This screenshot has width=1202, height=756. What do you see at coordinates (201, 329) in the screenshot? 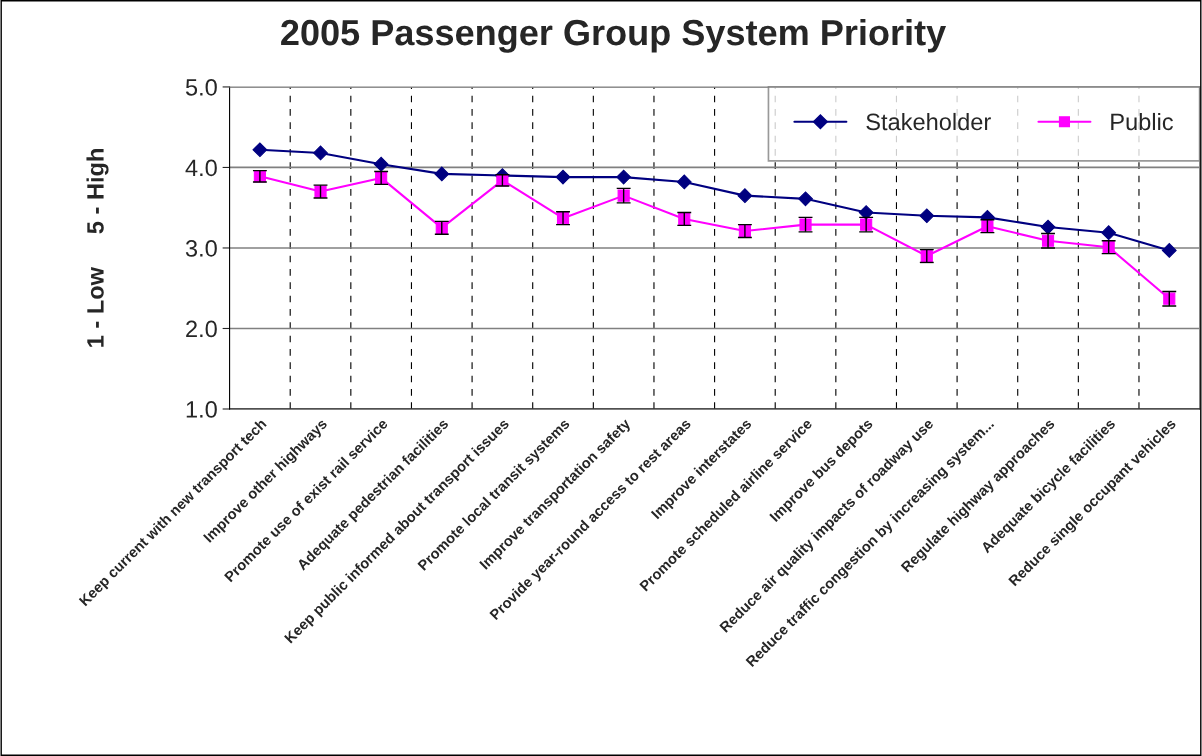
I see `y-tick-label: 2.0` at bounding box center [201, 329].